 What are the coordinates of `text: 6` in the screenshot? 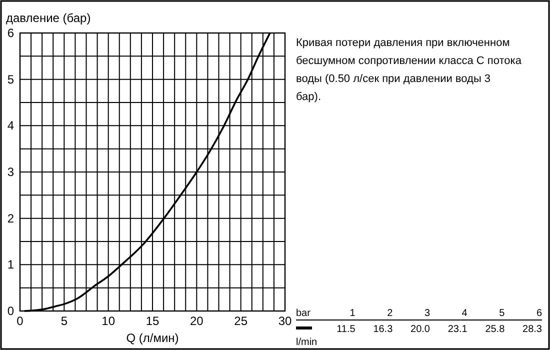 It's located at (539, 313).